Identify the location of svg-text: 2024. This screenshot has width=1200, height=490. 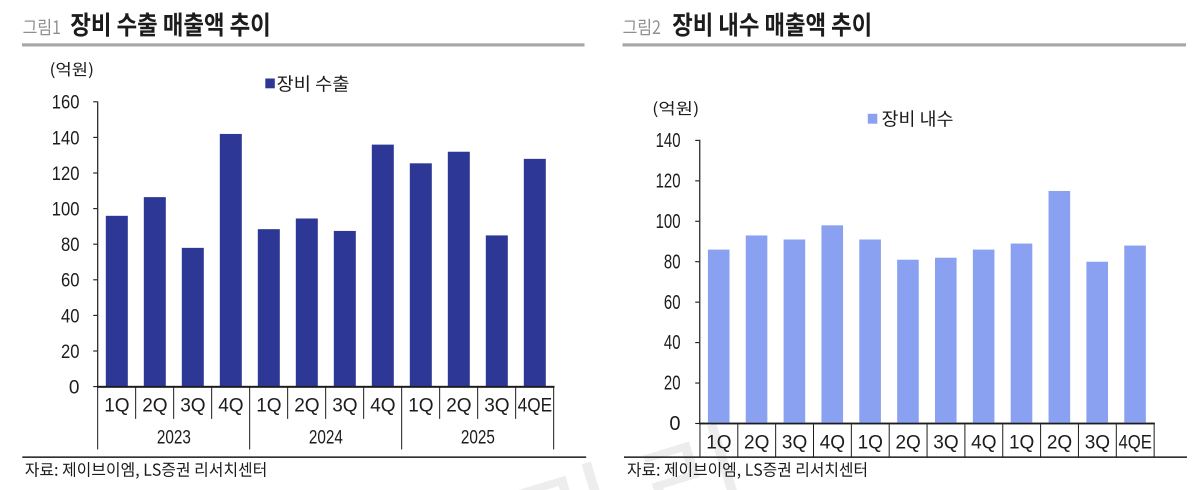
(326, 438).